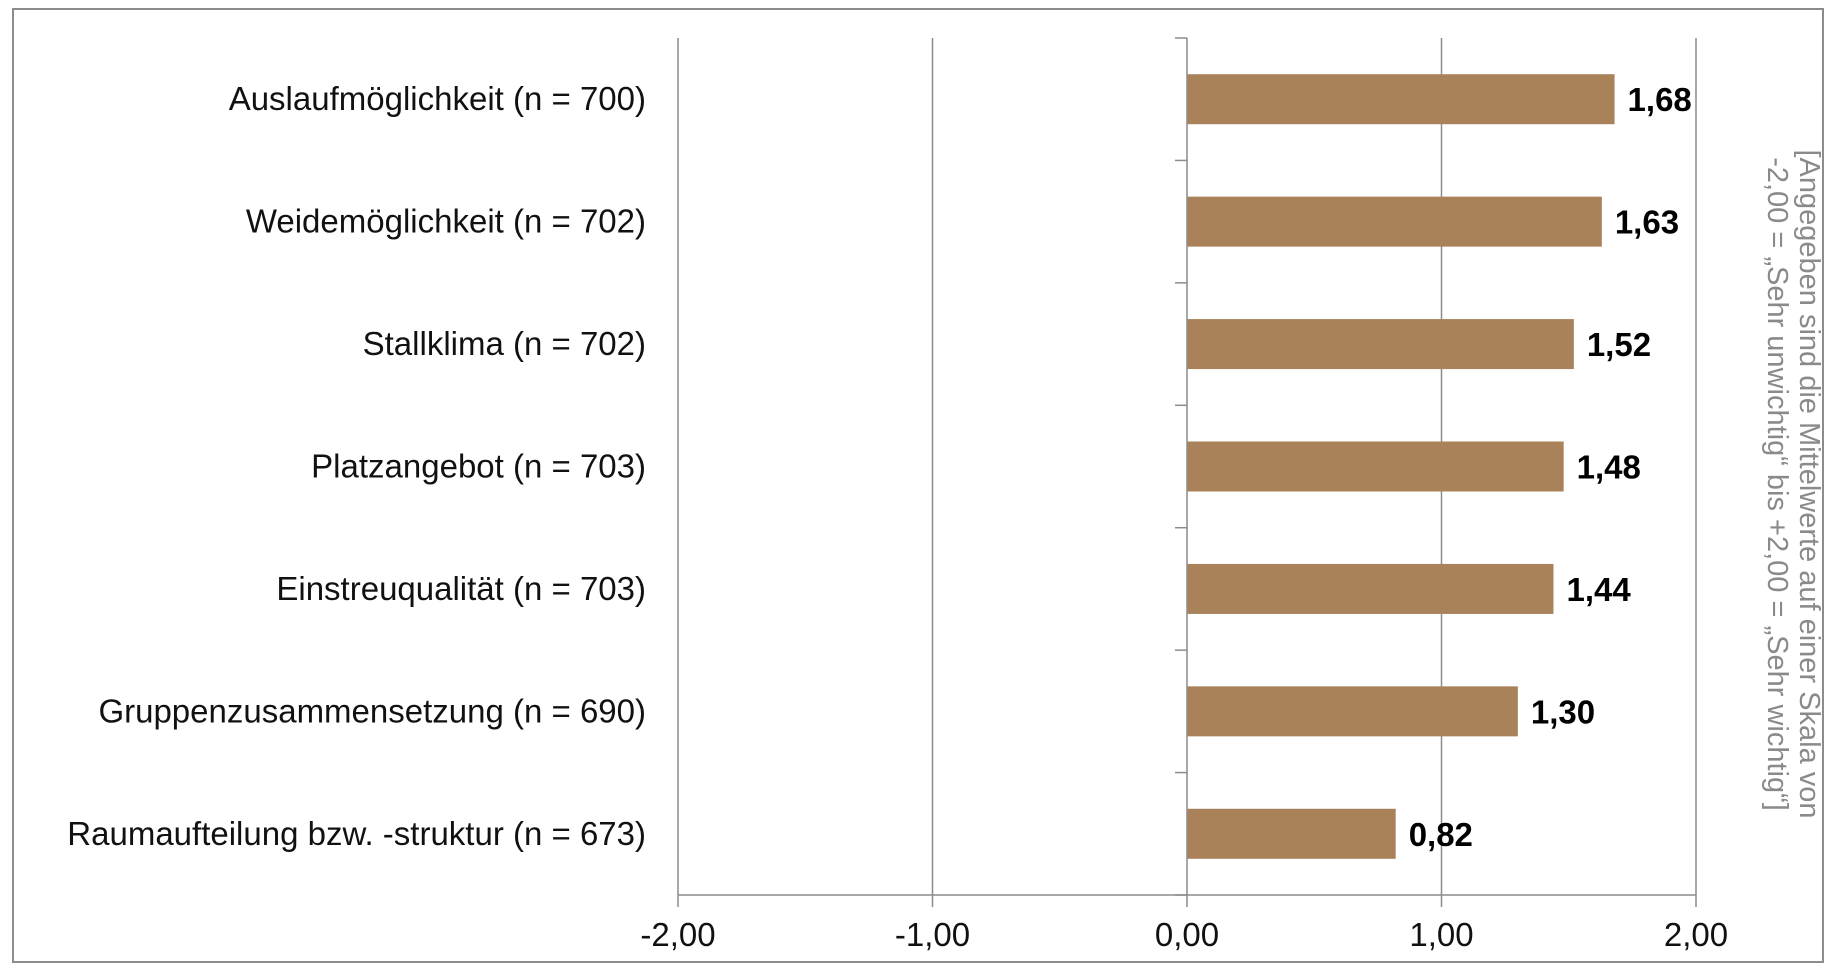  I want to click on x-tick-label-4: 2,00, so click(1696, 934).